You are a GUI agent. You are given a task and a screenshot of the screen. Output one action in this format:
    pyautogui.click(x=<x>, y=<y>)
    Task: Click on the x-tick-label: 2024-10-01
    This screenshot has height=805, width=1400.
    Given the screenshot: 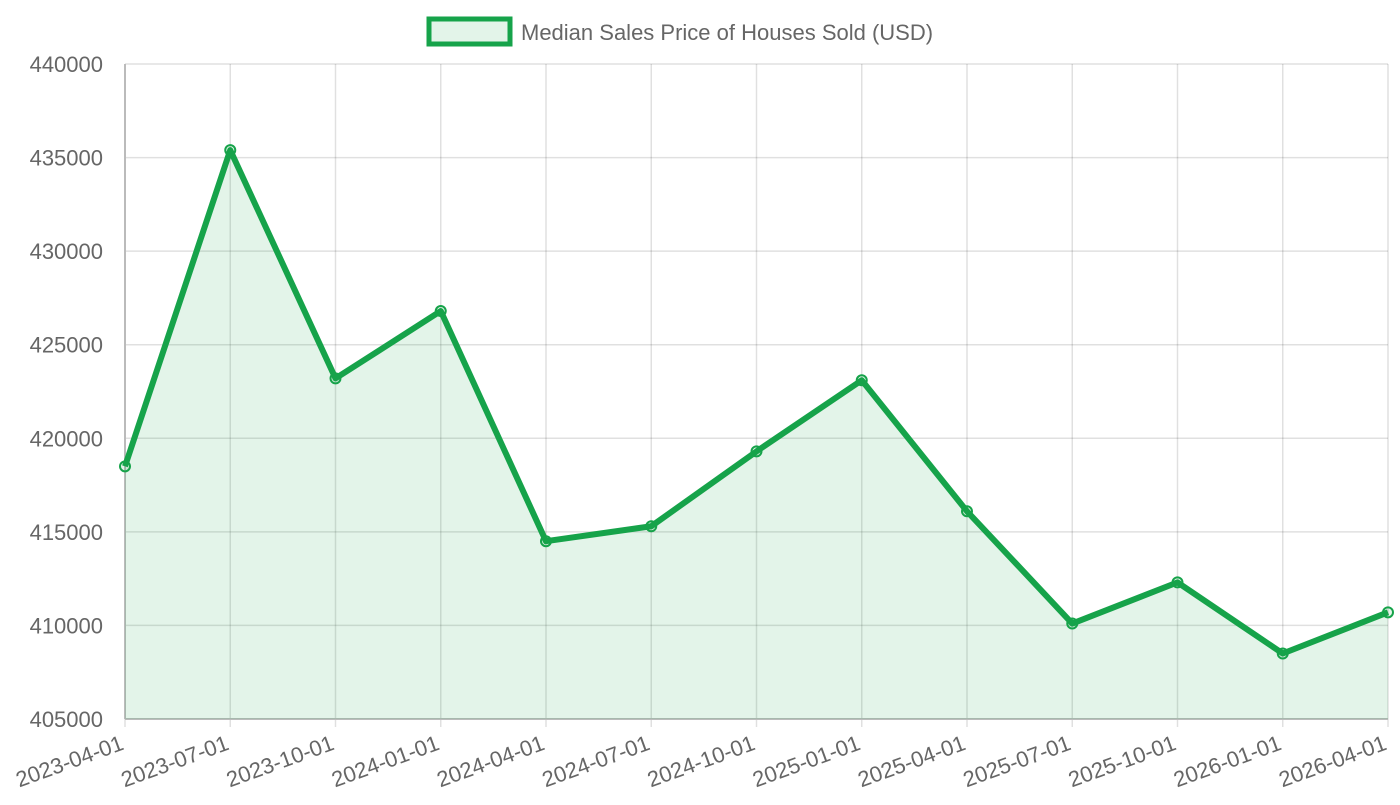 What is the action you would take?
    pyautogui.click(x=701, y=761)
    